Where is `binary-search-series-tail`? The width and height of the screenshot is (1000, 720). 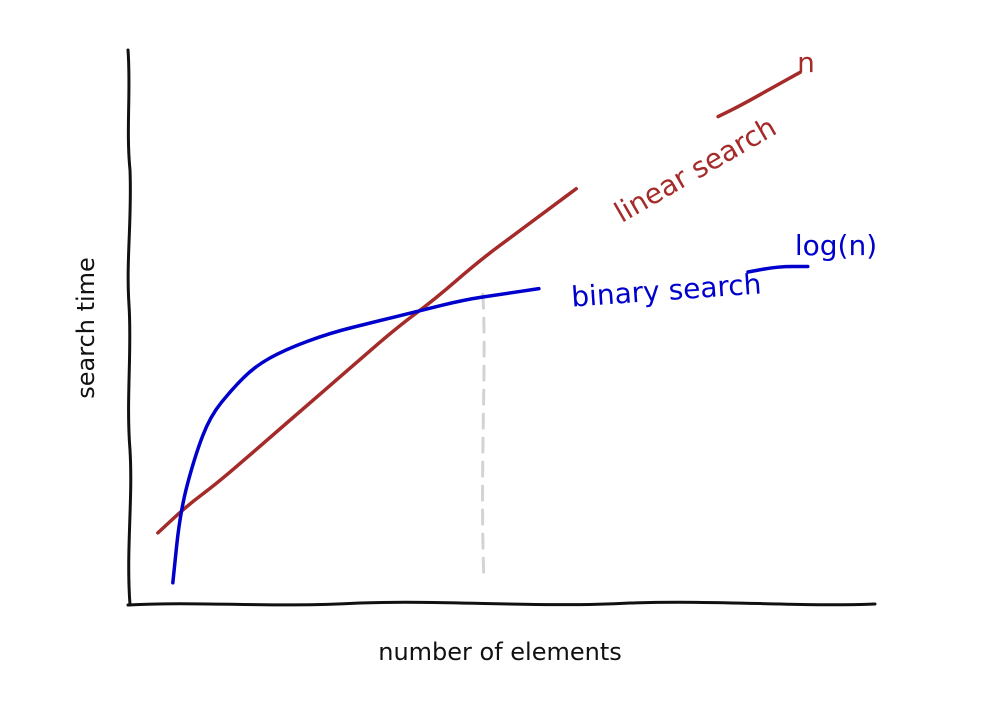
binary-search-series-tail is located at coordinates (778, 269).